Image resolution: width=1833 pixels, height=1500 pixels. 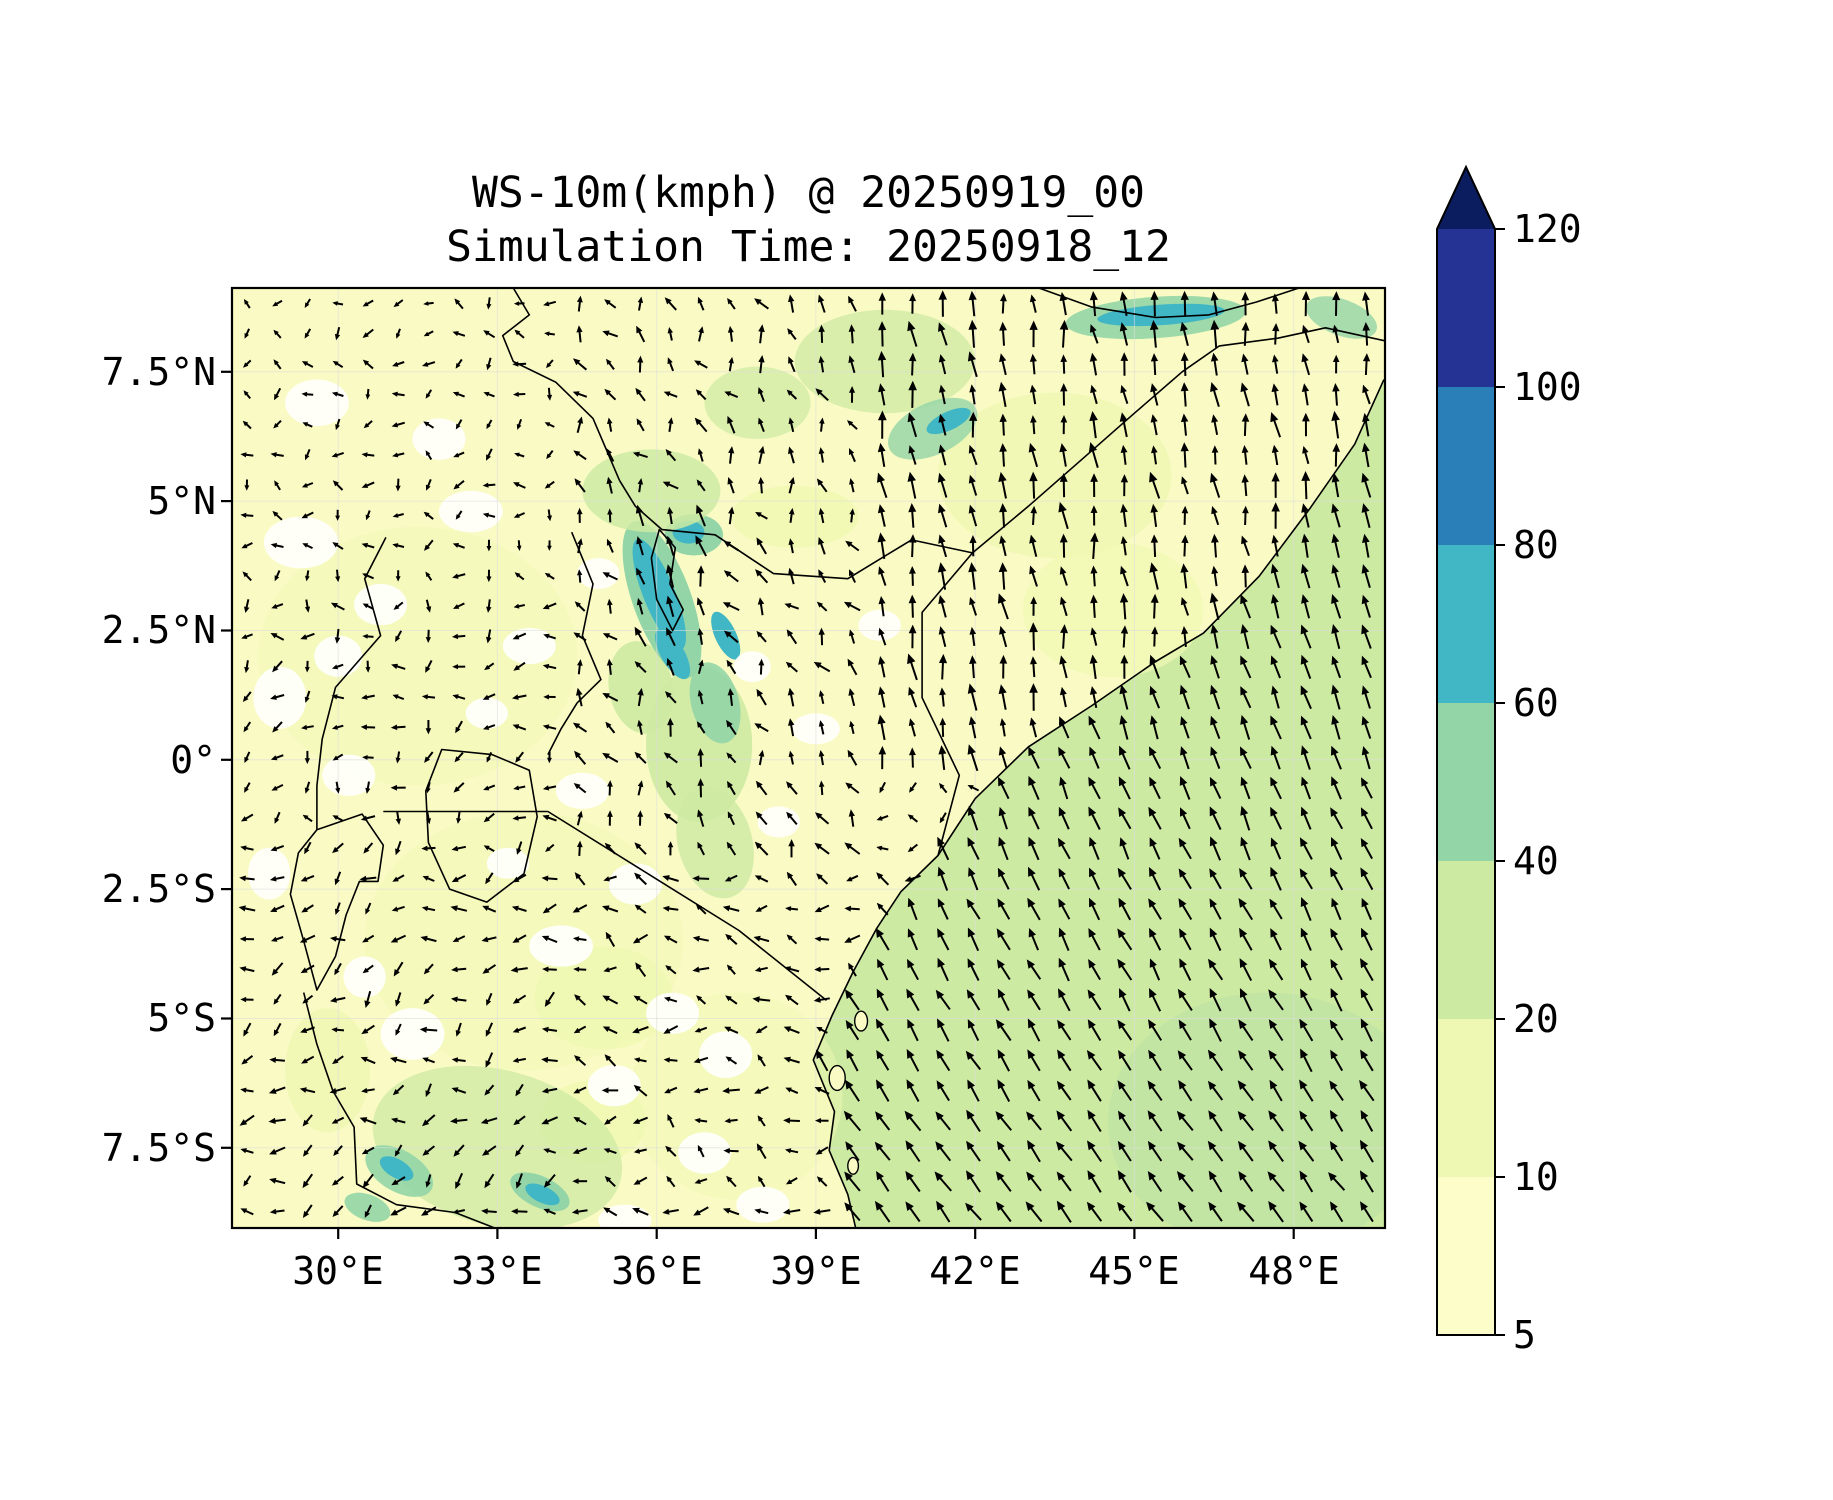 What do you see at coordinates (1294, 1271) in the screenshot?
I see `x-tick-label: 48°E` at bounding box center [1294, 1271].